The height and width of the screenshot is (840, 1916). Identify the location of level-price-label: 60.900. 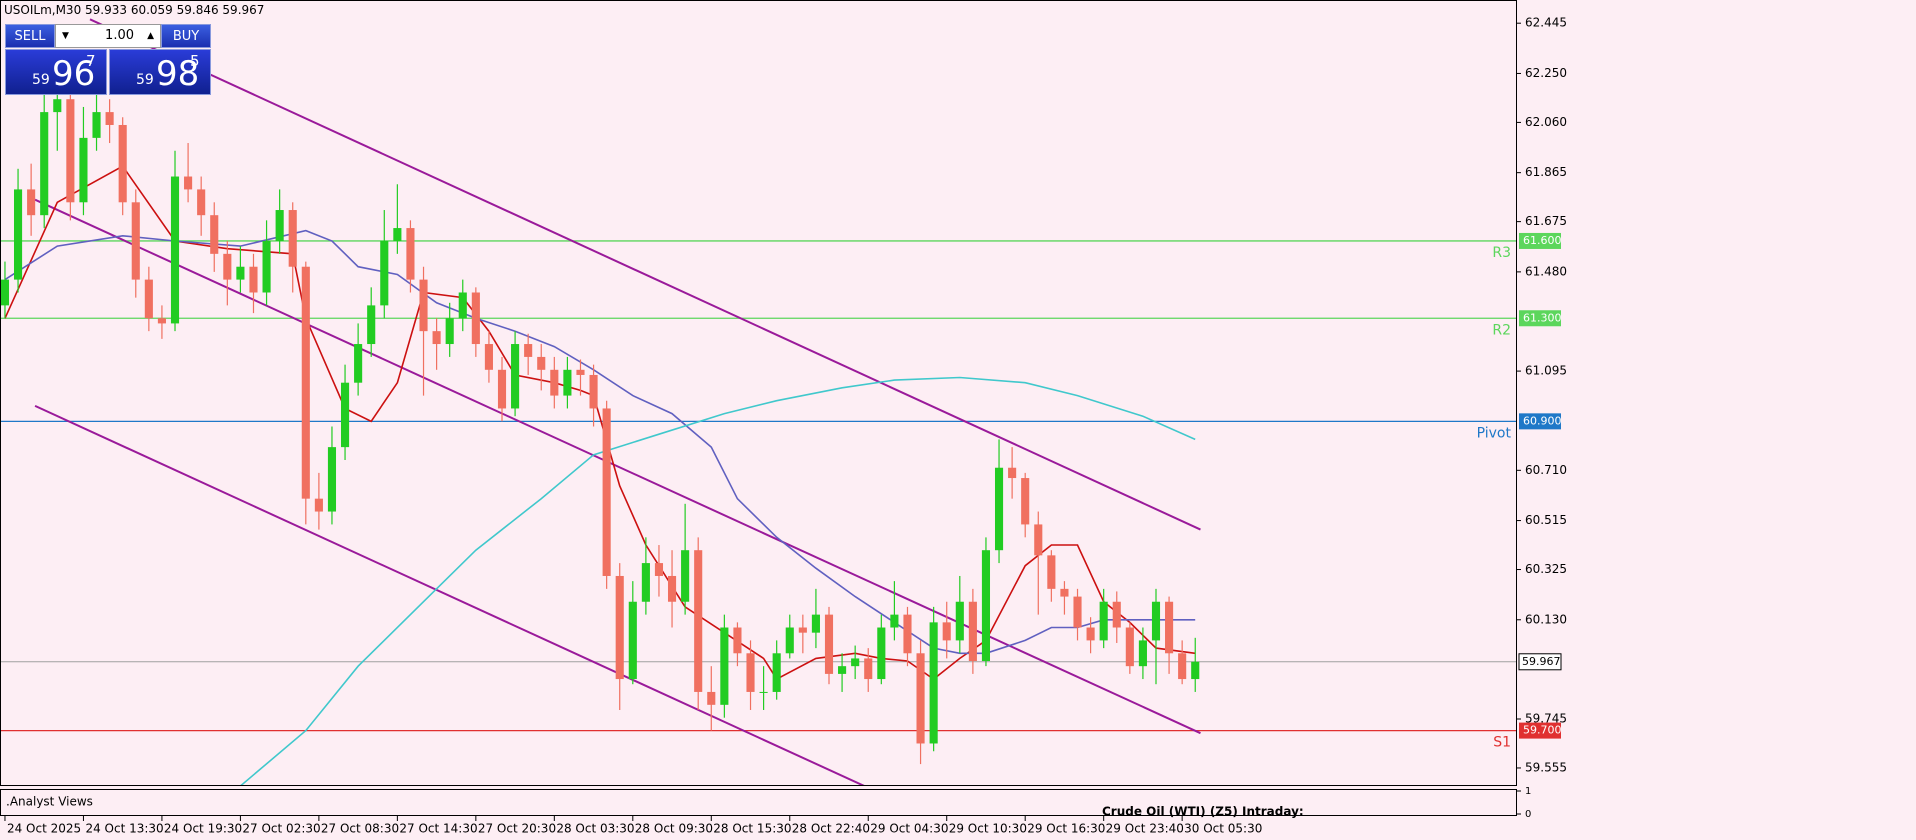
(1542, 420).